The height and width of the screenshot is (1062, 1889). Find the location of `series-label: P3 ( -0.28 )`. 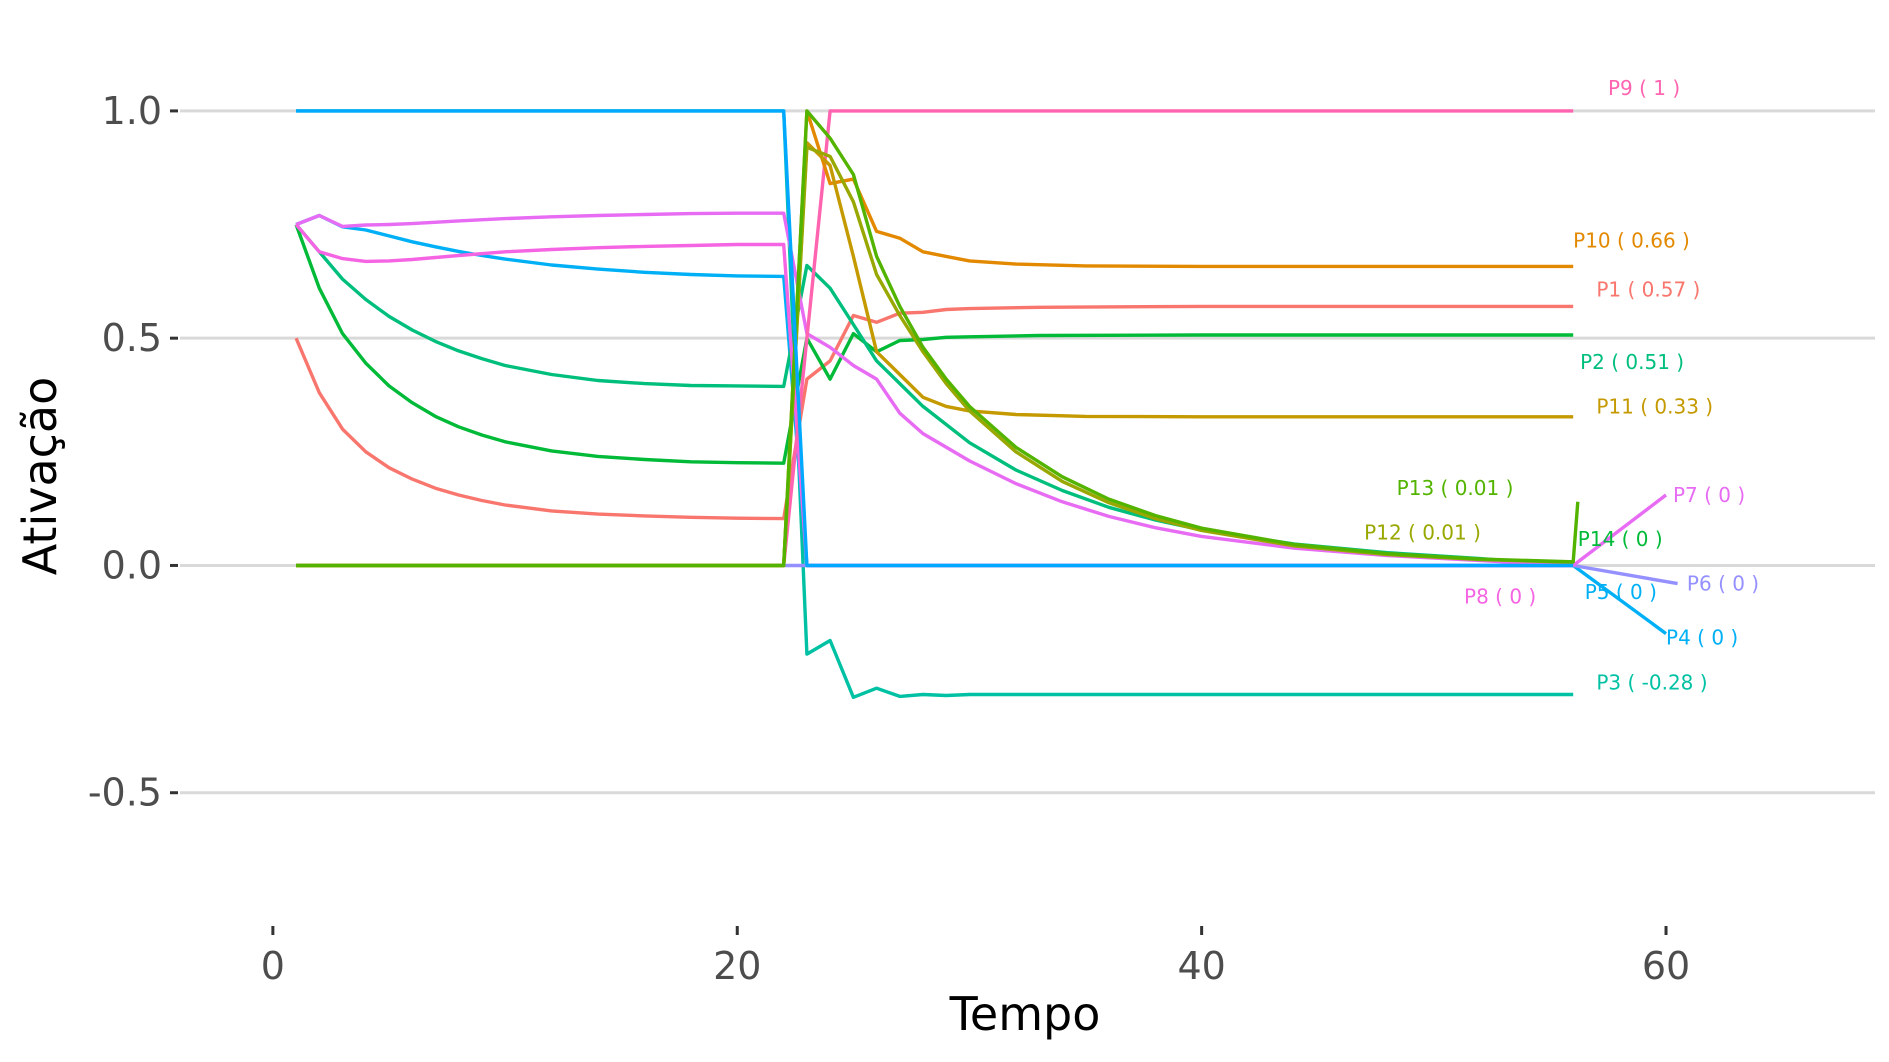

series-label: P3 ( -0.28 ) is located at coordinates (1651, 683).